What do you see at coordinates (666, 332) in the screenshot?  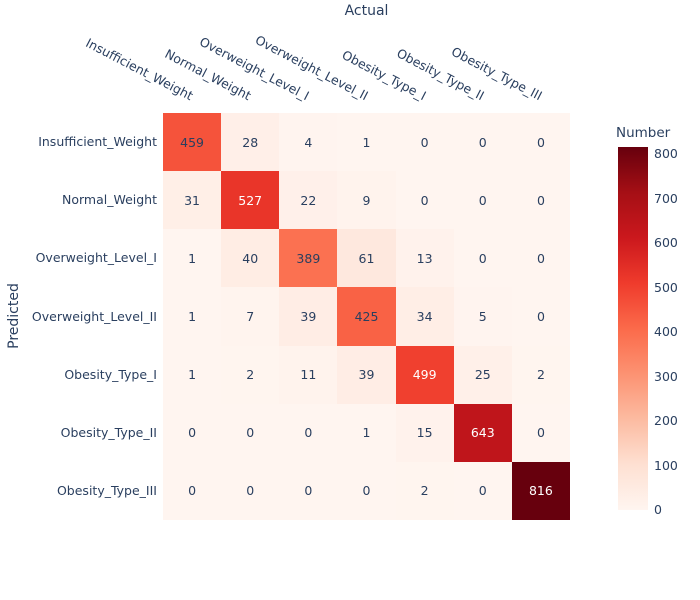 I see `colorbar-tick-label: 400` at bounding box center [666, 332].